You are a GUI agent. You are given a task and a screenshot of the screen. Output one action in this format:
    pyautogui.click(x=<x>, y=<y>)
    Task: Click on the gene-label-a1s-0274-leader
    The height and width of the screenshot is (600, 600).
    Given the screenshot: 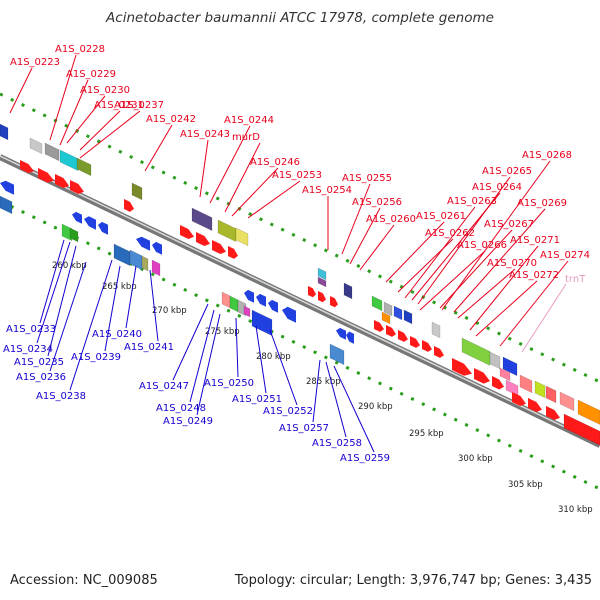 What is the action you would take?
    pyautogui.click(x=534, y=303)
    